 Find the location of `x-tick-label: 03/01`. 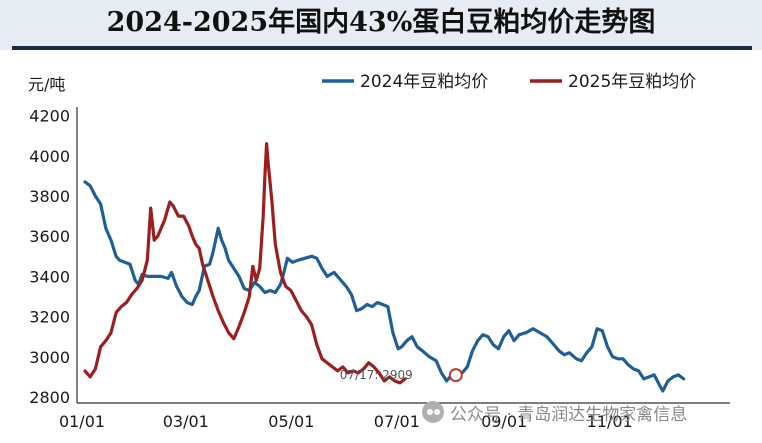

x-tick-label: 03/01 is located at coordinates (186, 421).